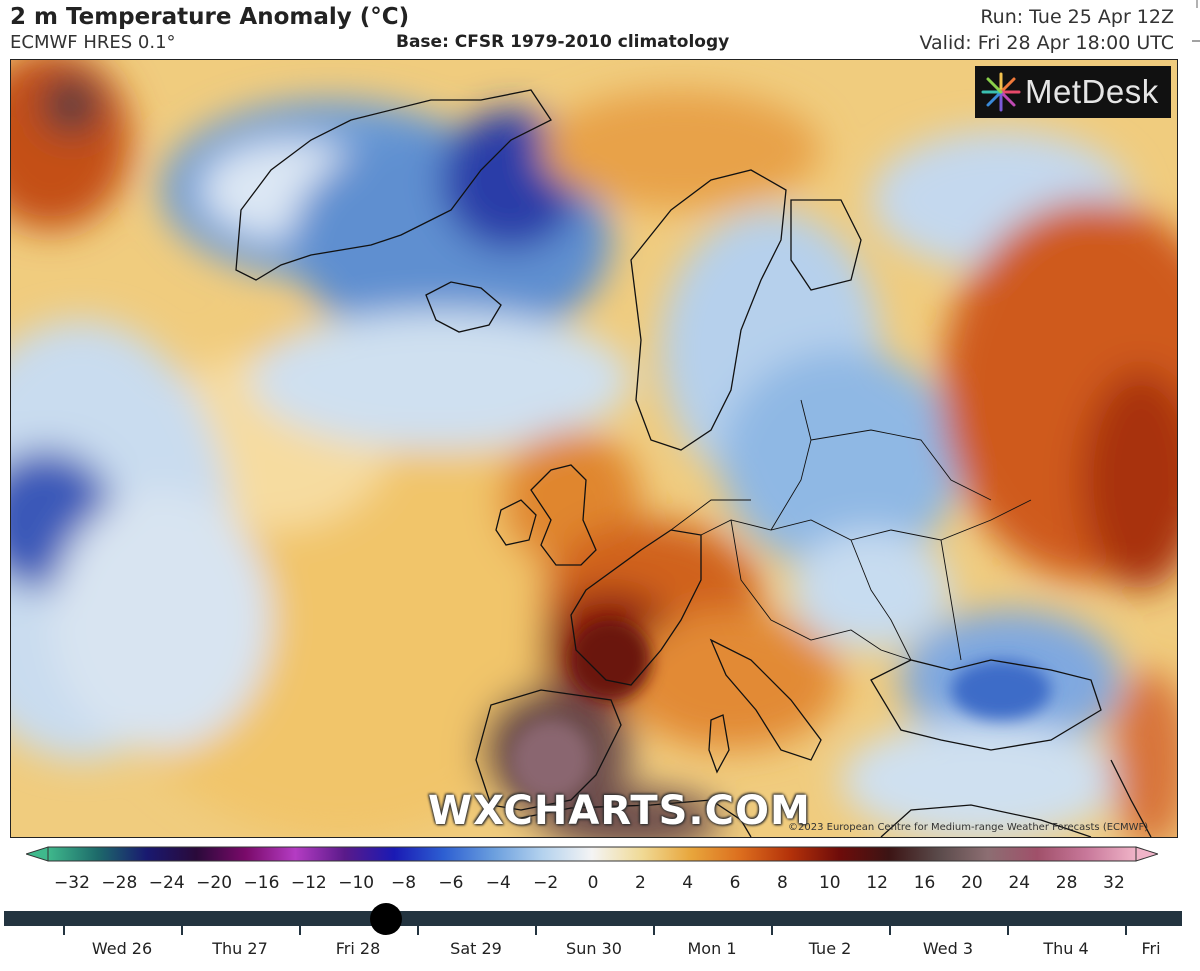 Image resolution: width=1200 pixels, height=971 pixels. Describe the element at coordinates (877, 883) in the screenshot. I see `colorbar-tick-label: 12` at that location.